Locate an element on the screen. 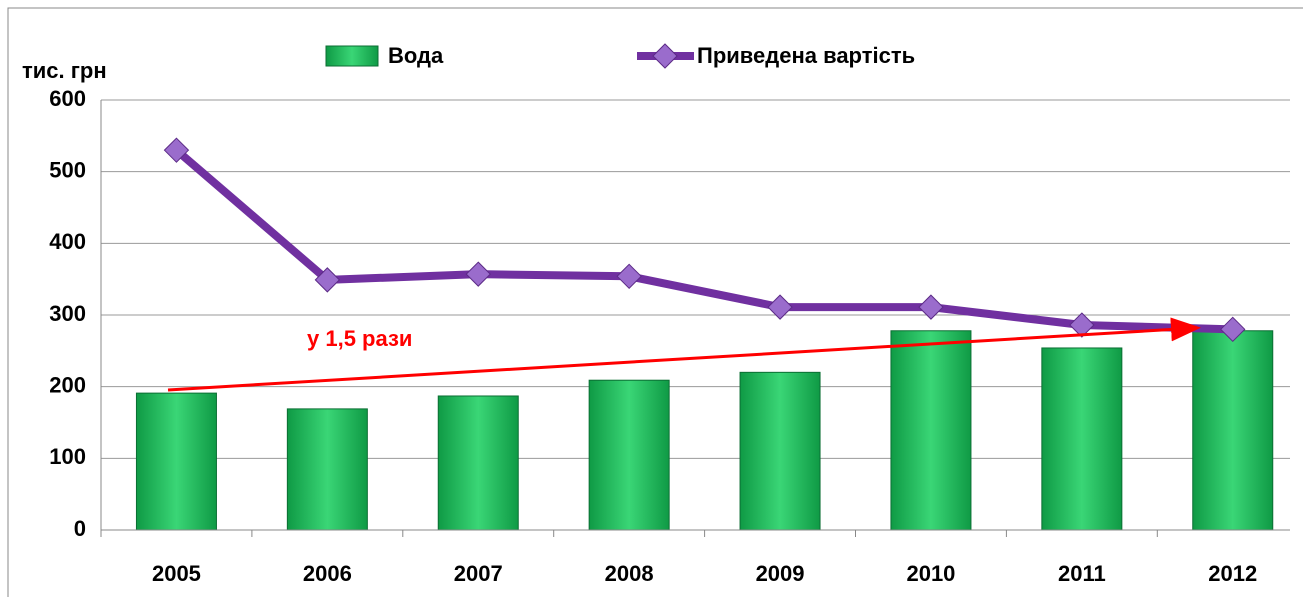 Image resolution: width=1303 pixels, height=597 pixels. x-tick-label: 2005 is located at coordinates (176, 573).